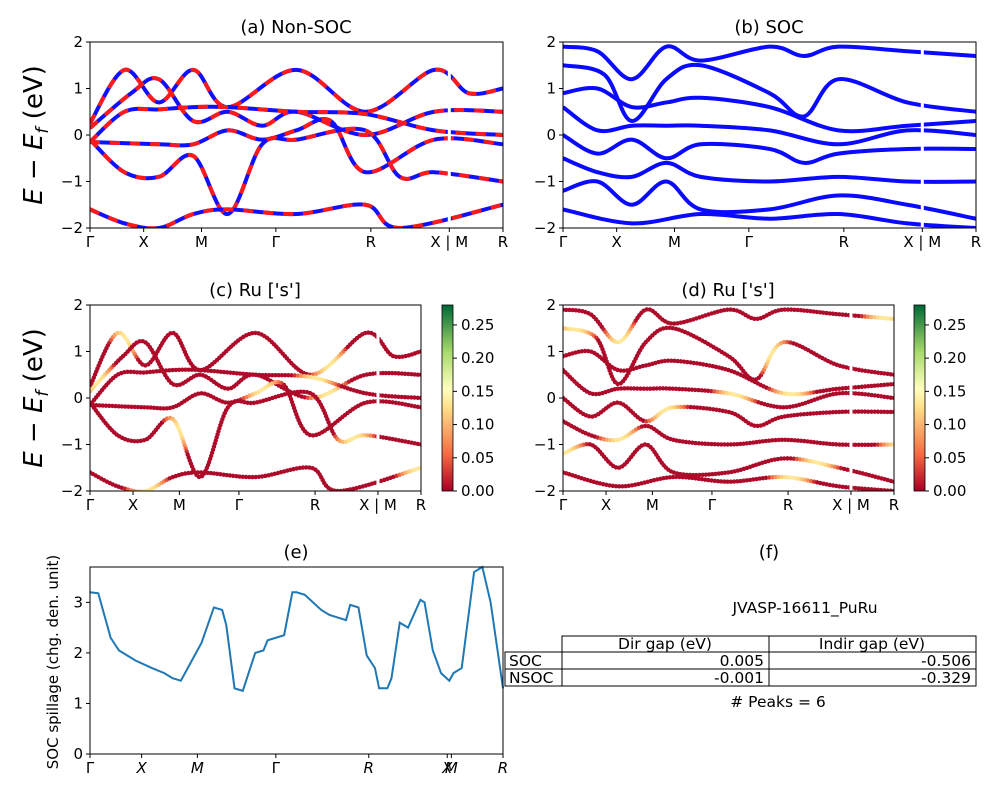 This screenshot has width=1000, height=800. Describe the element at coordinates (477, 425) in the screenshot. I see `panel-c-colorbar-tick: 0.10` at that location.